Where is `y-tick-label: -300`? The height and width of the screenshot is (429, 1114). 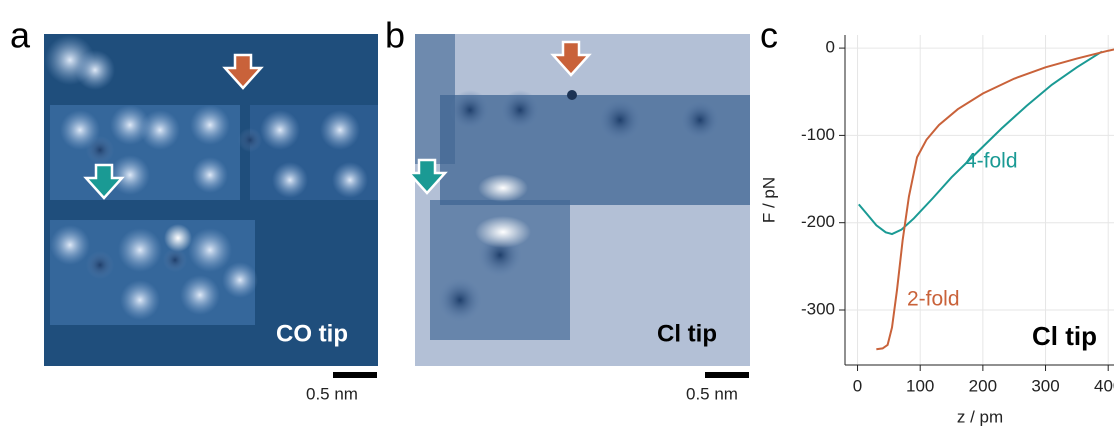
y-tick-label: -300 is located at coordinates (818, 308).